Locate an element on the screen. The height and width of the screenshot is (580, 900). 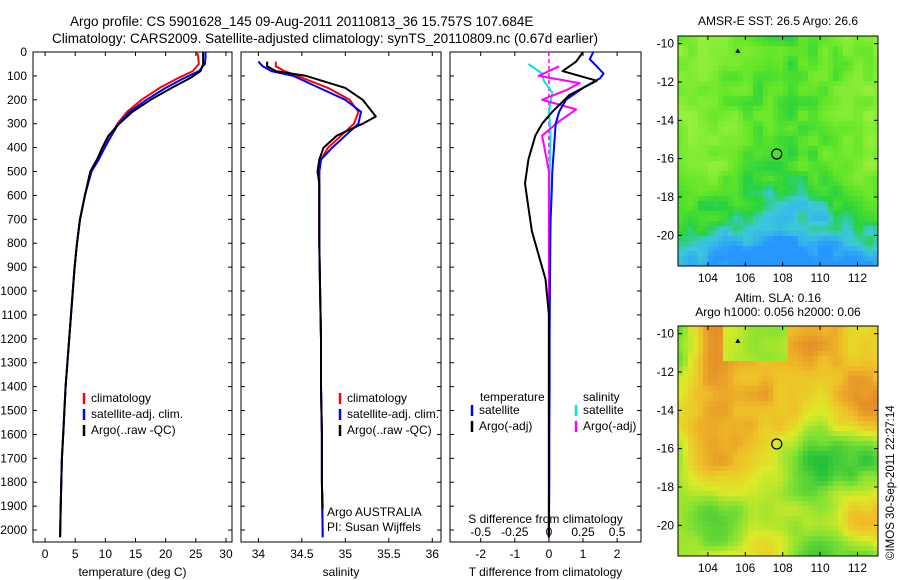
temperature-ytick-label: 2000 is located at coordinates (13, 530).